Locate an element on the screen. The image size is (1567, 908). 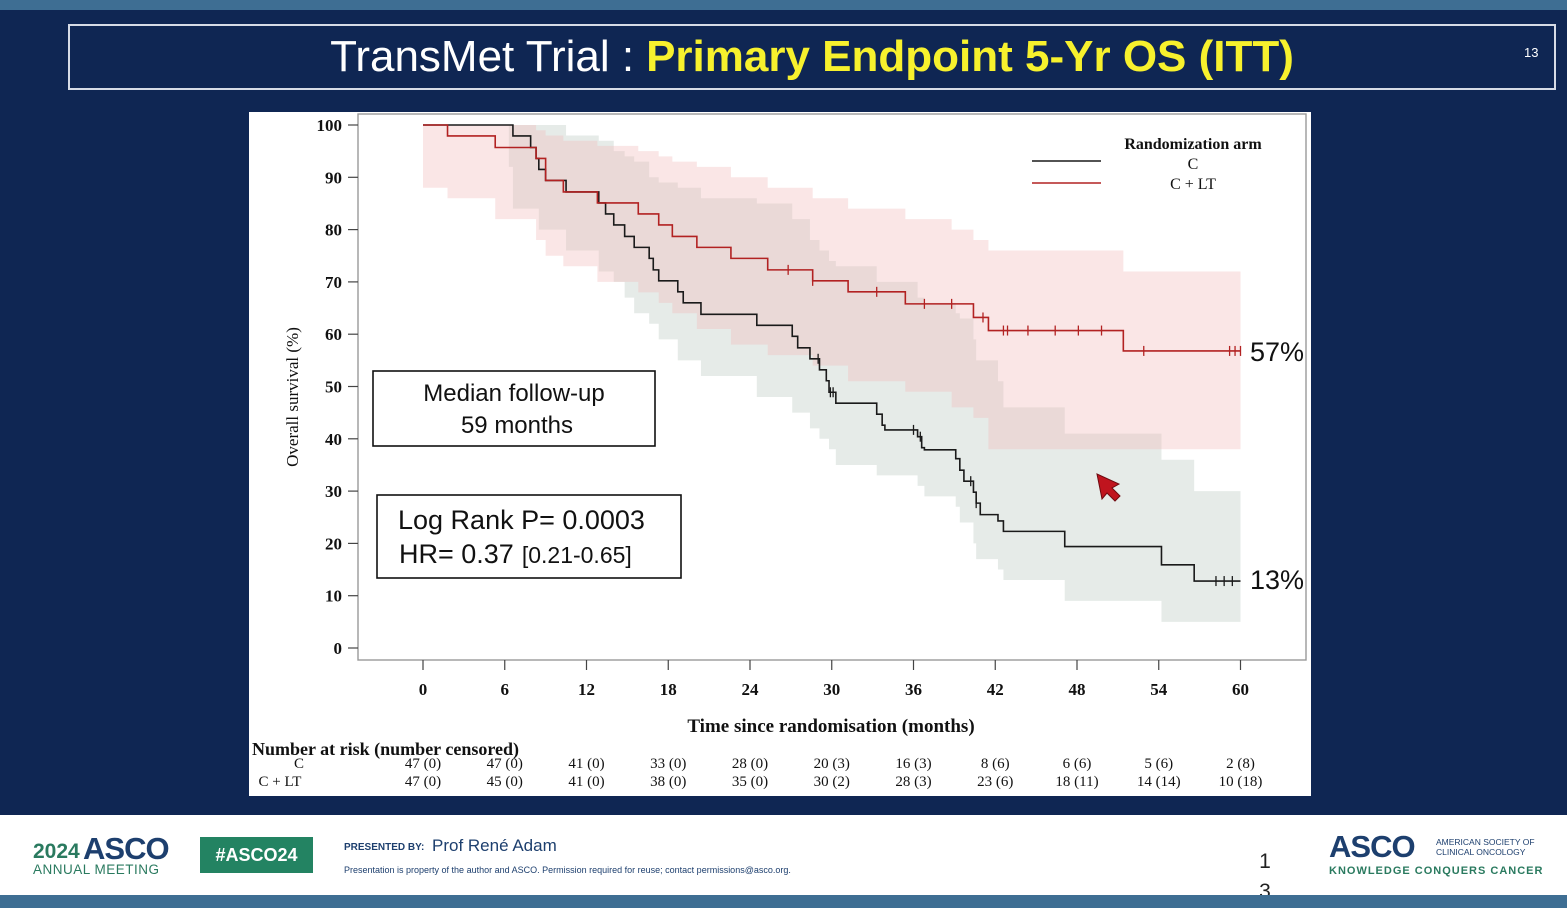
x-tick-label: 42 is located at coordinates (995, 689).